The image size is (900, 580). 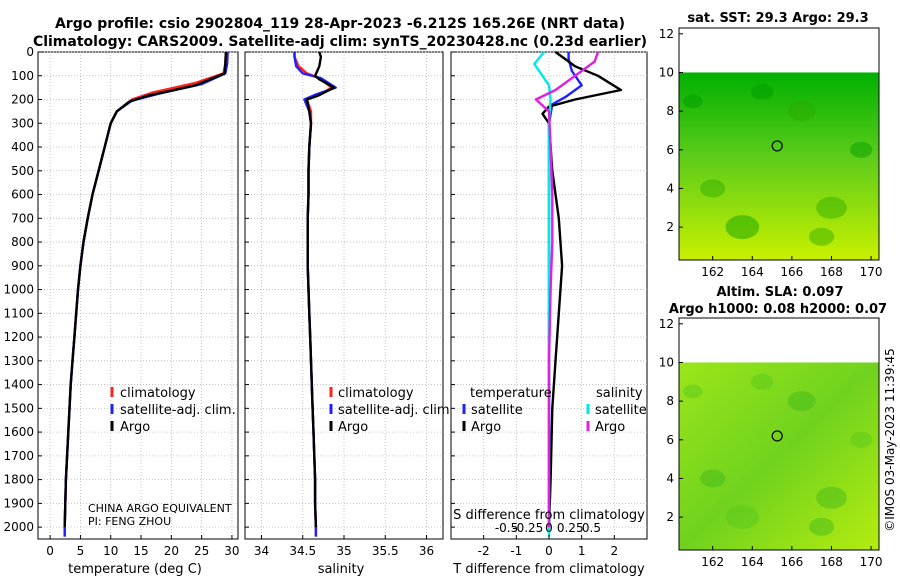 What do you see at coordinates (777, 436) in the screenshot?
I see `sla-argo-location-marker` at bounding box center [777, 436].